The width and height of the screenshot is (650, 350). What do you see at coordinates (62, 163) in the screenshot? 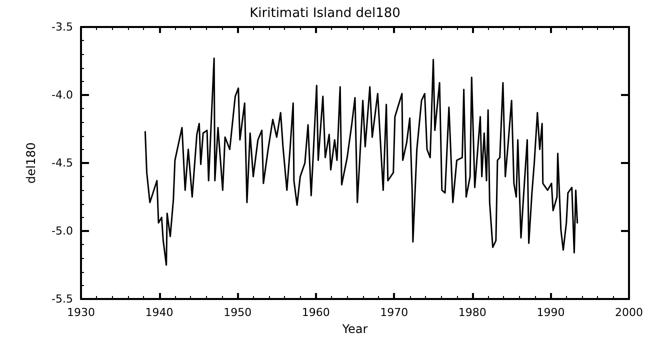
I see `y-tick-label: -4.5` at bounding box center [62, 163].